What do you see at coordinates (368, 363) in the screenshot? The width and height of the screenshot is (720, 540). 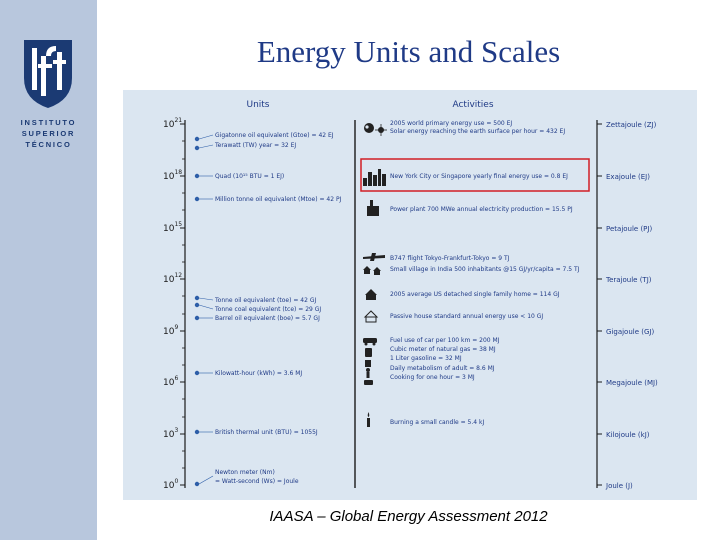 I see `fuel-can-icon` at bounding box center [368, 363].